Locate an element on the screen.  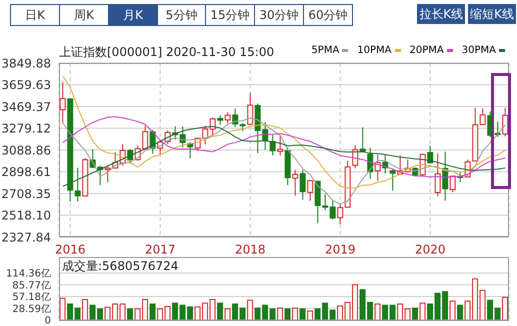
legend-label: 30PMA is located at coordinates (479, 50).